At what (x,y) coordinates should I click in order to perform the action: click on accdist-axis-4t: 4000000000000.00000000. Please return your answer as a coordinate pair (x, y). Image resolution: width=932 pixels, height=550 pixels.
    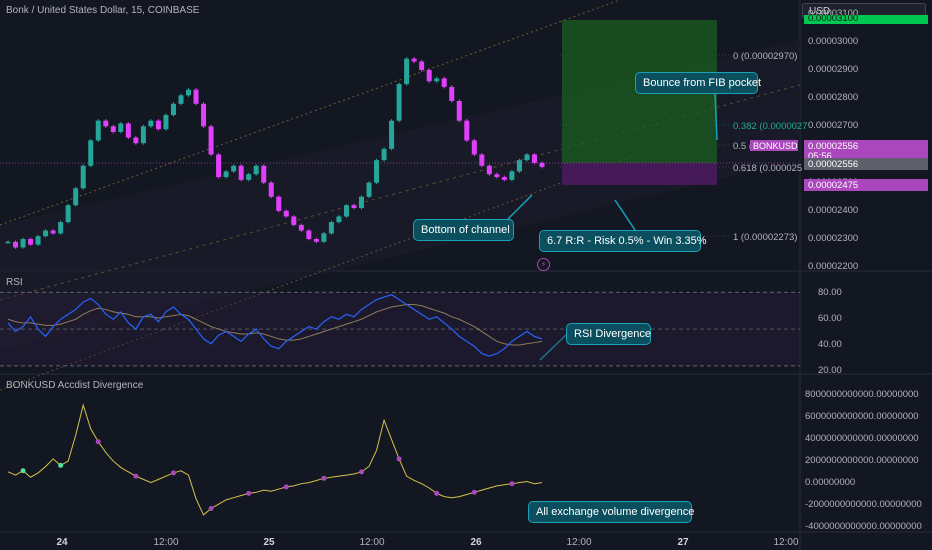
    Looking at the image, I should click on (862, 438).